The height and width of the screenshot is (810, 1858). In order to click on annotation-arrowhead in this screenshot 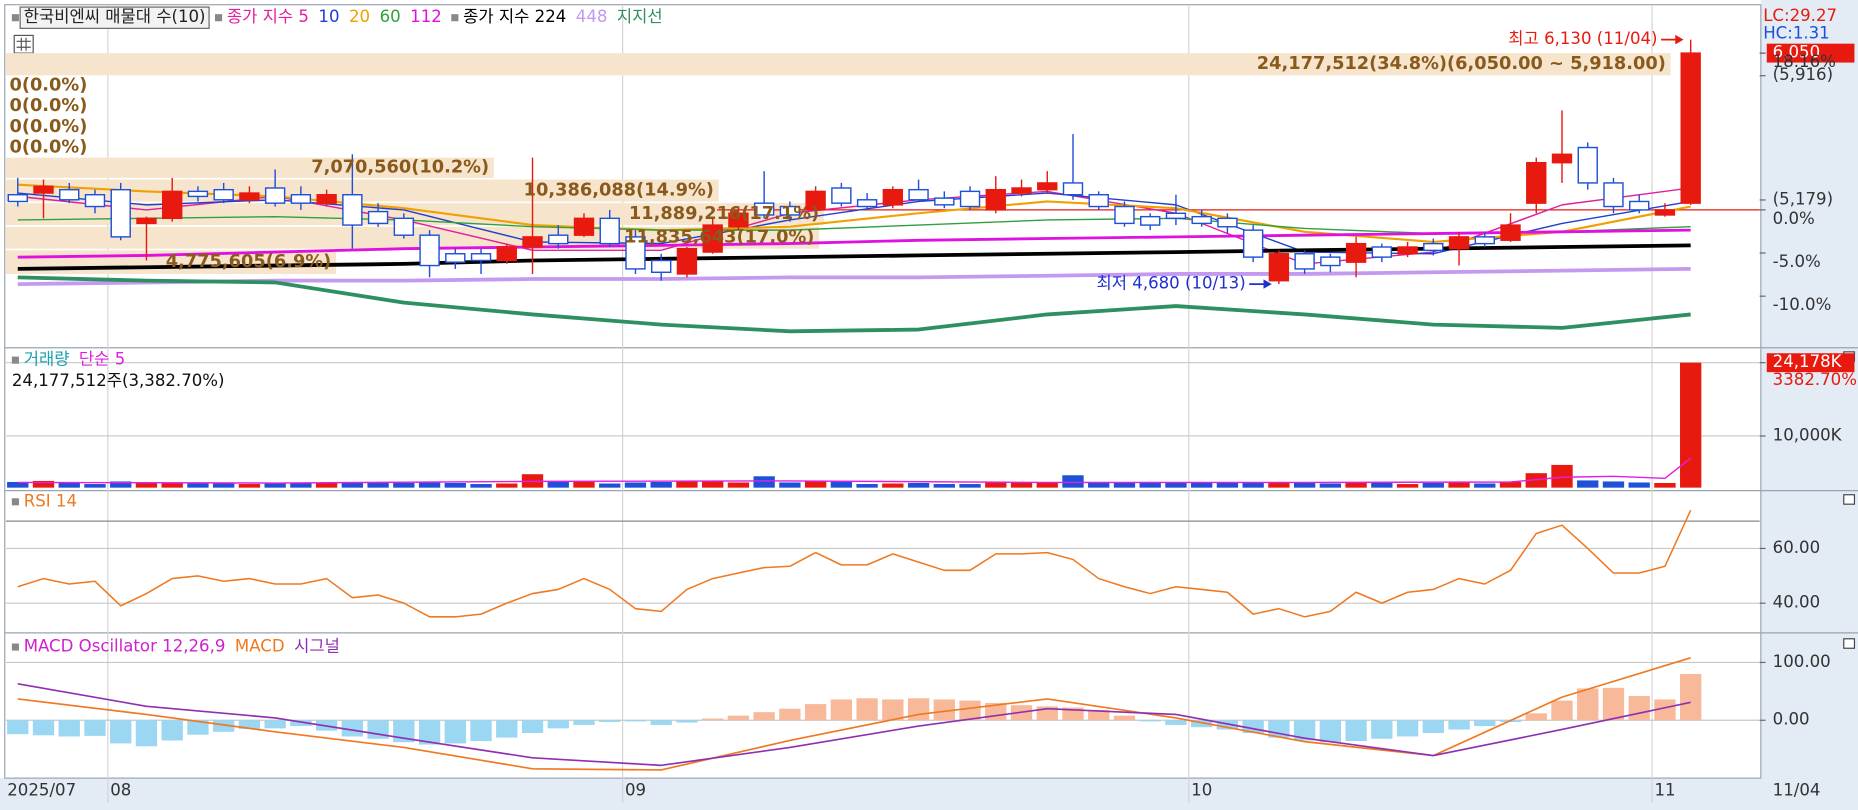, I will do `click(1267, 284)`.